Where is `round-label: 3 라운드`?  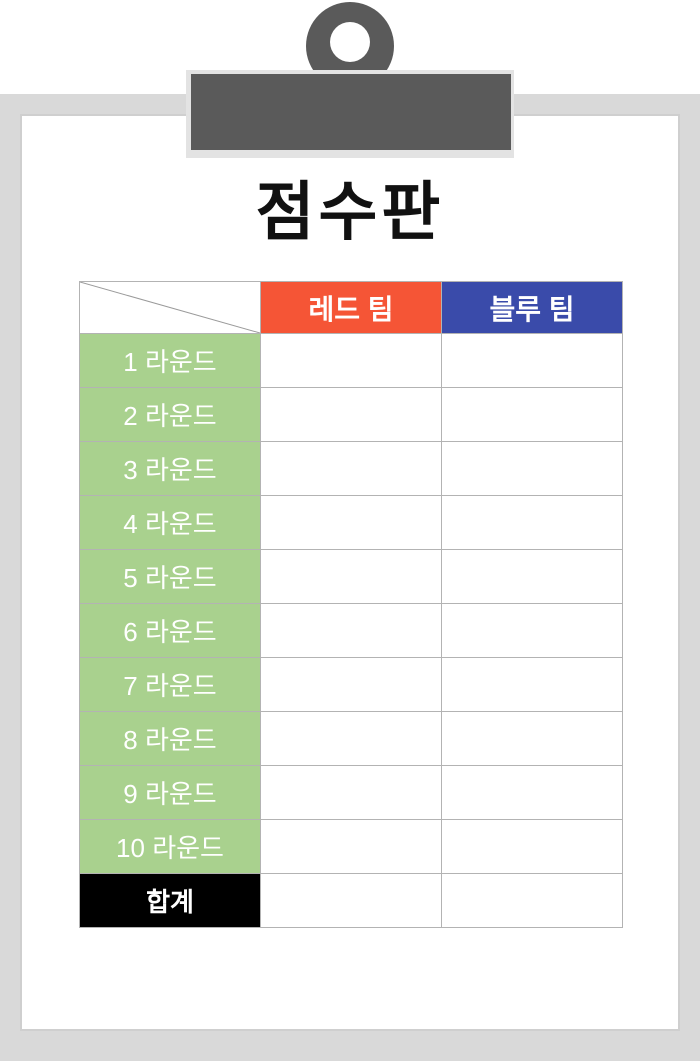 round-label: 3 라운드 is located at coordinates (170, 468).